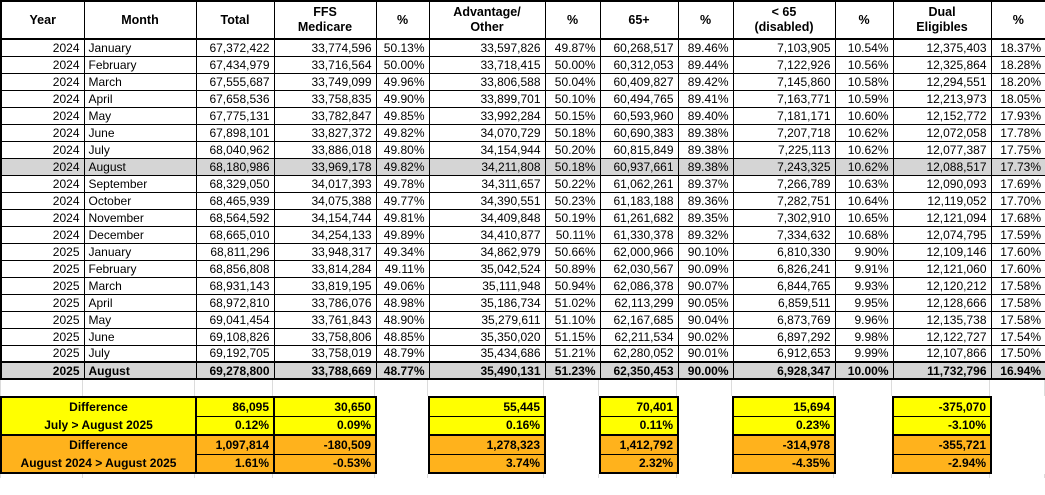 The width and height of the screenshot is (1045, 495). What do you see at coordinates (864, 319) in the screenshot?
I see `cell-under-65-pct: 9.96%` at bounding box center [864, 319].